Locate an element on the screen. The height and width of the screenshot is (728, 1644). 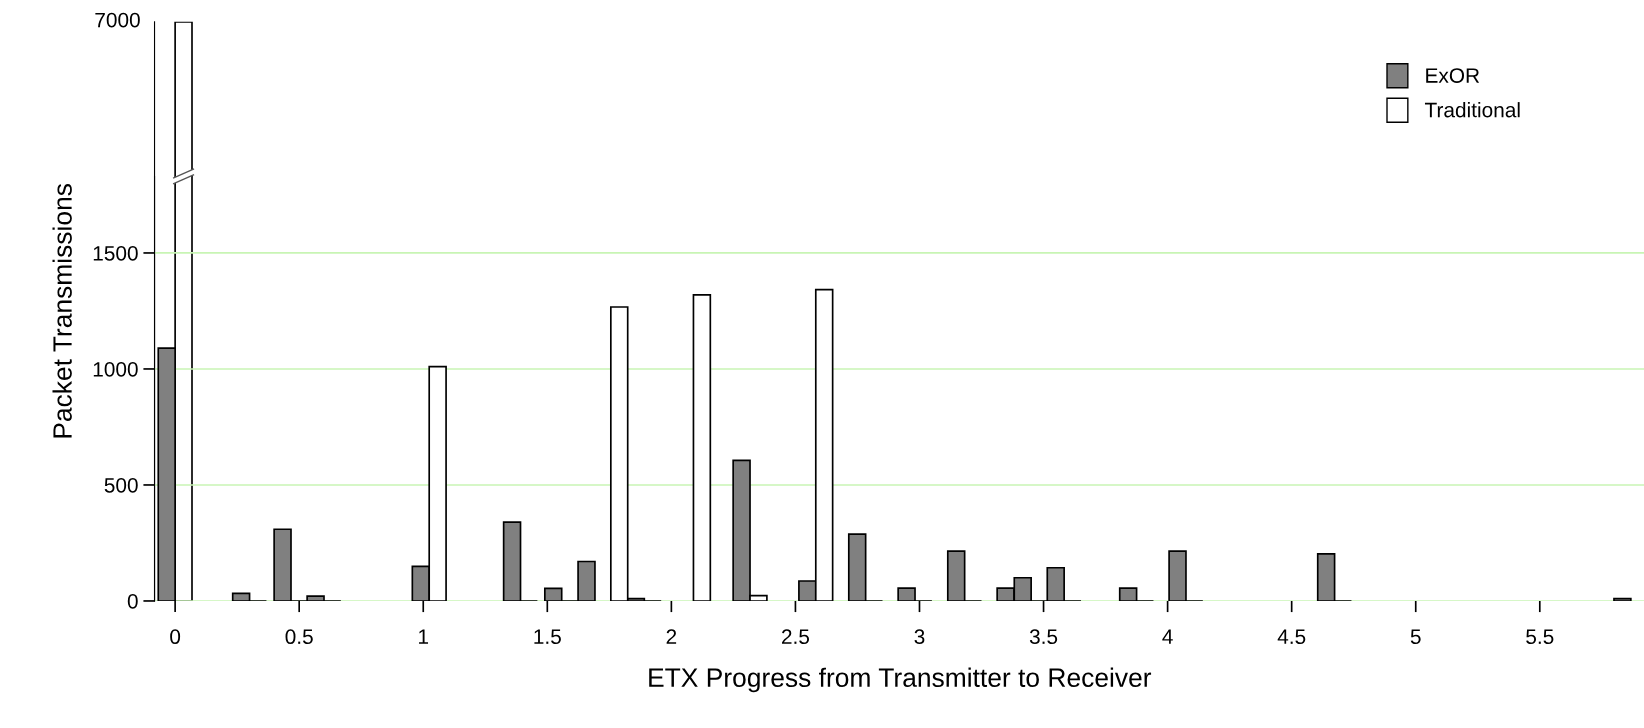
legend-label: ExOR is located at coordinates (1453, 75).